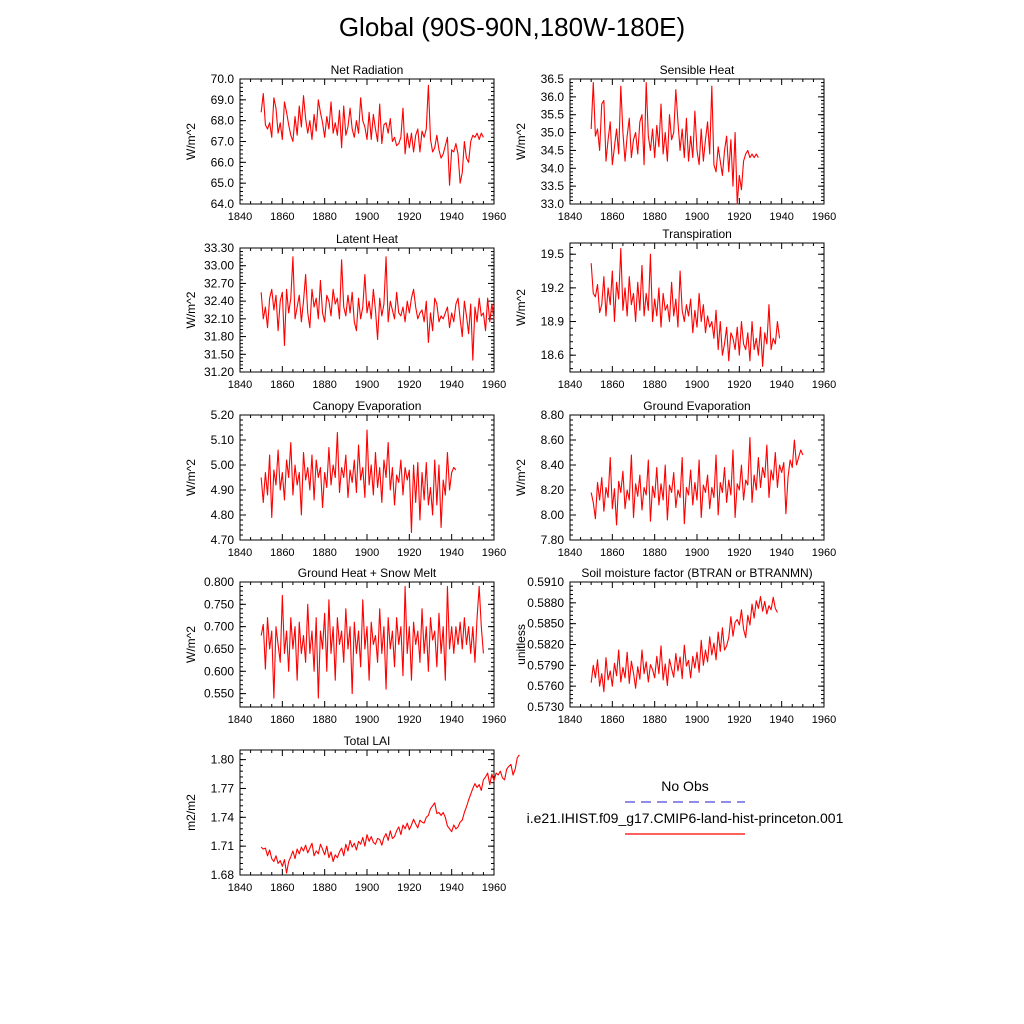 The height and width of the screenshot is (1024, 1024). I want to click on y-tick-label: 5.10, so click(223, 440).